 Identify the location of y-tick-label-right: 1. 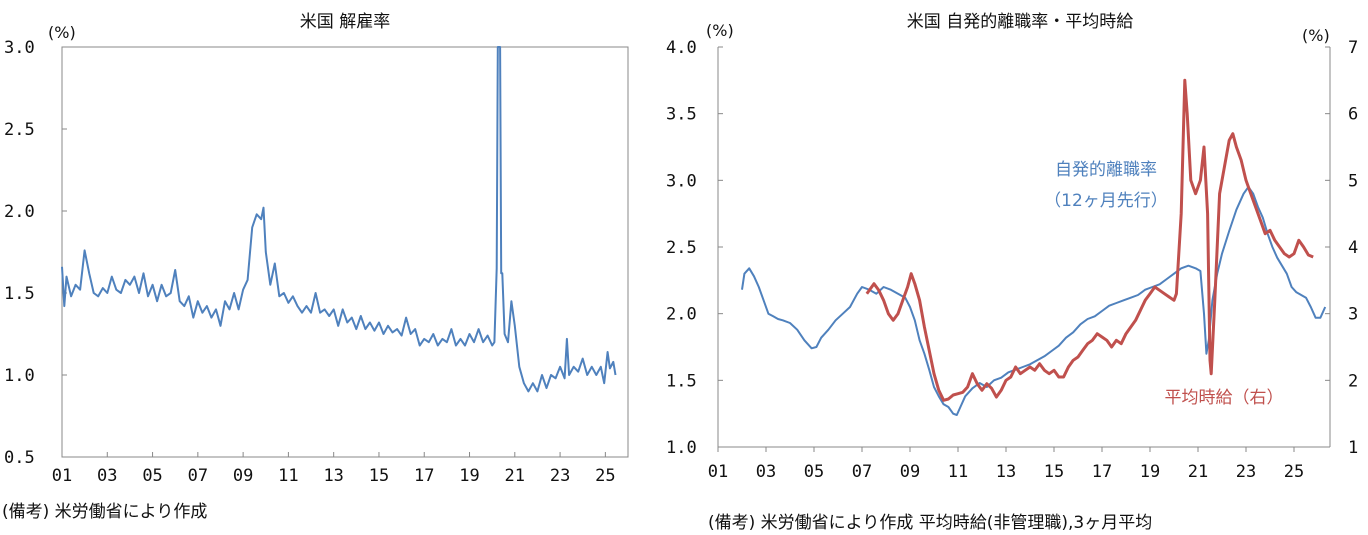
(1353, 448).